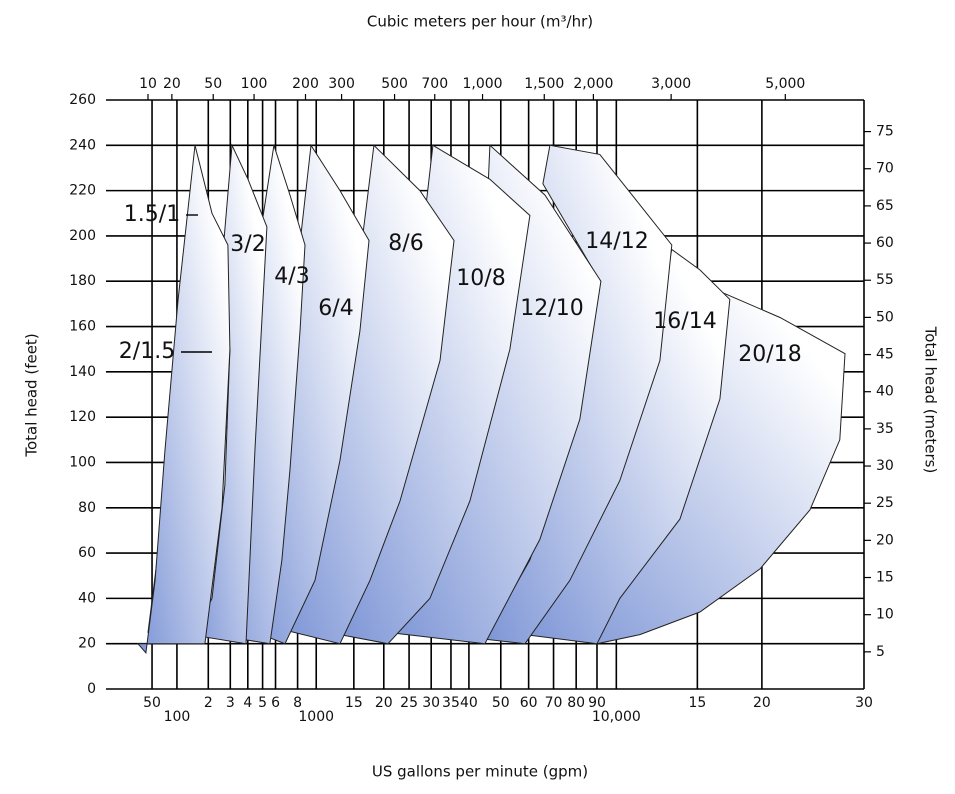 The height and width of the screenshot is (794, 955). I want to click on series-label: 4/3, so click(291, 276).